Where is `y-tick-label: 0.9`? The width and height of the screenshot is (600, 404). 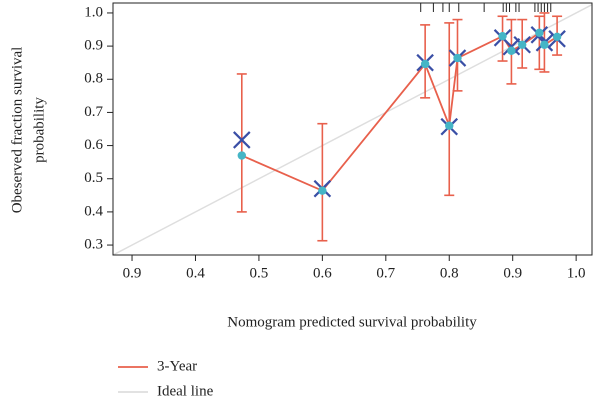 y-tick-label: 0.9 is located at coordinates (93, 46).